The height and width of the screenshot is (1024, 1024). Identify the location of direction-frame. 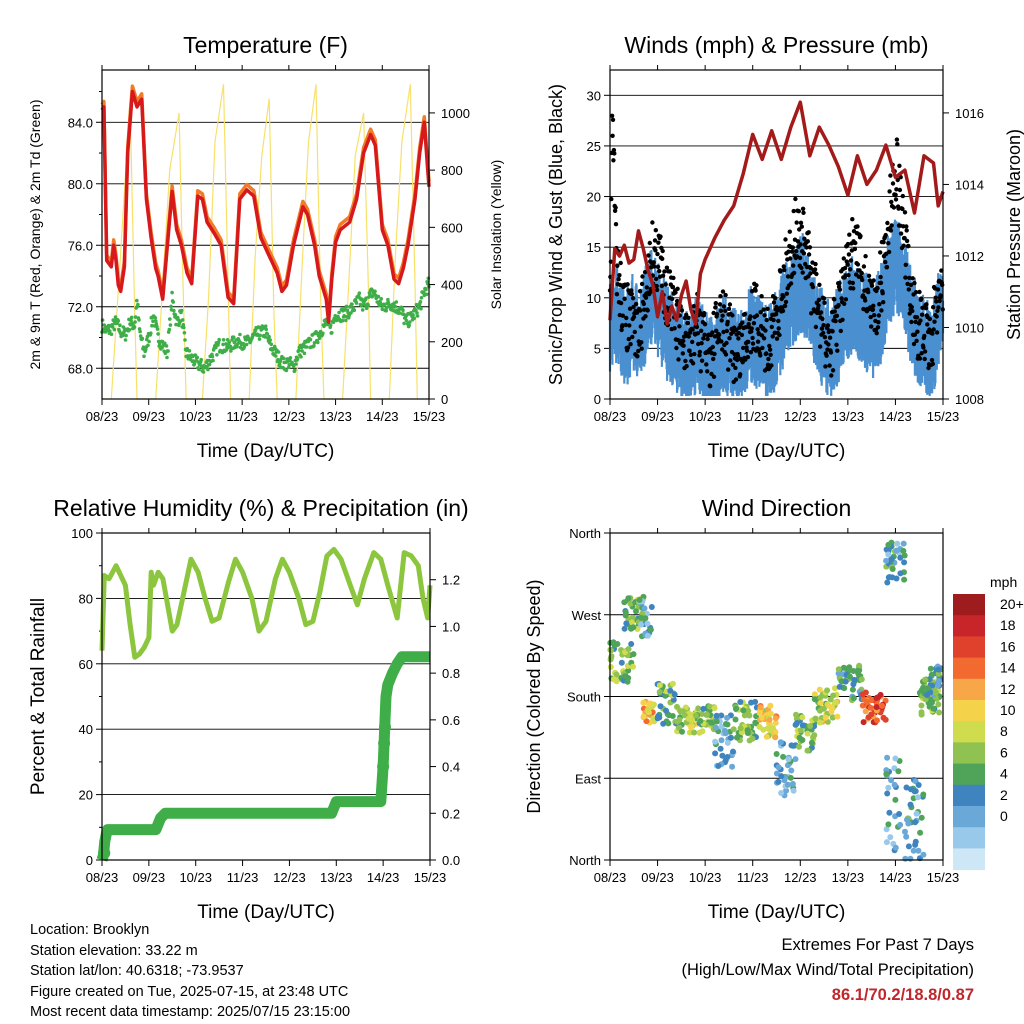
(776, 696).